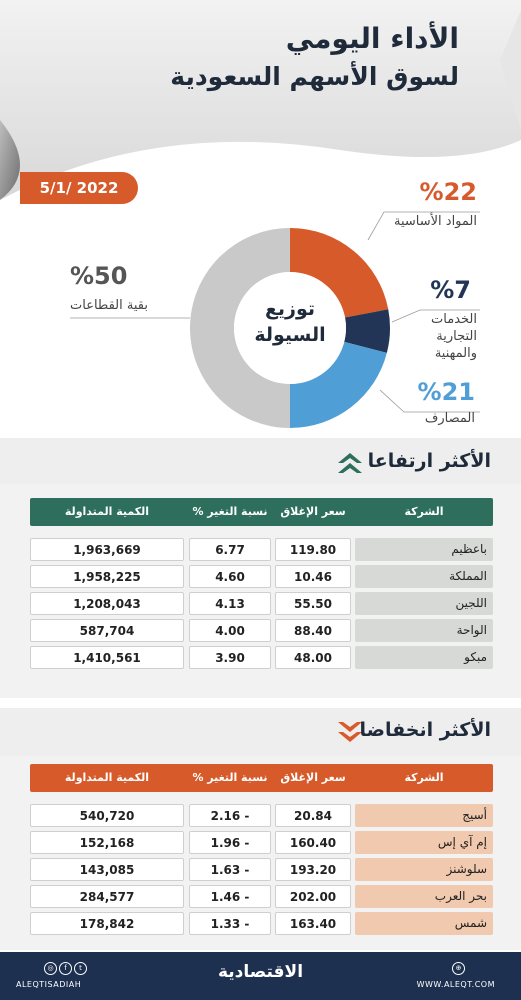  What do you see at coordinates (230, 815) in the screenshot?
I see `losers-cell-change: 2.16 -` at bounding box center [230, 815].